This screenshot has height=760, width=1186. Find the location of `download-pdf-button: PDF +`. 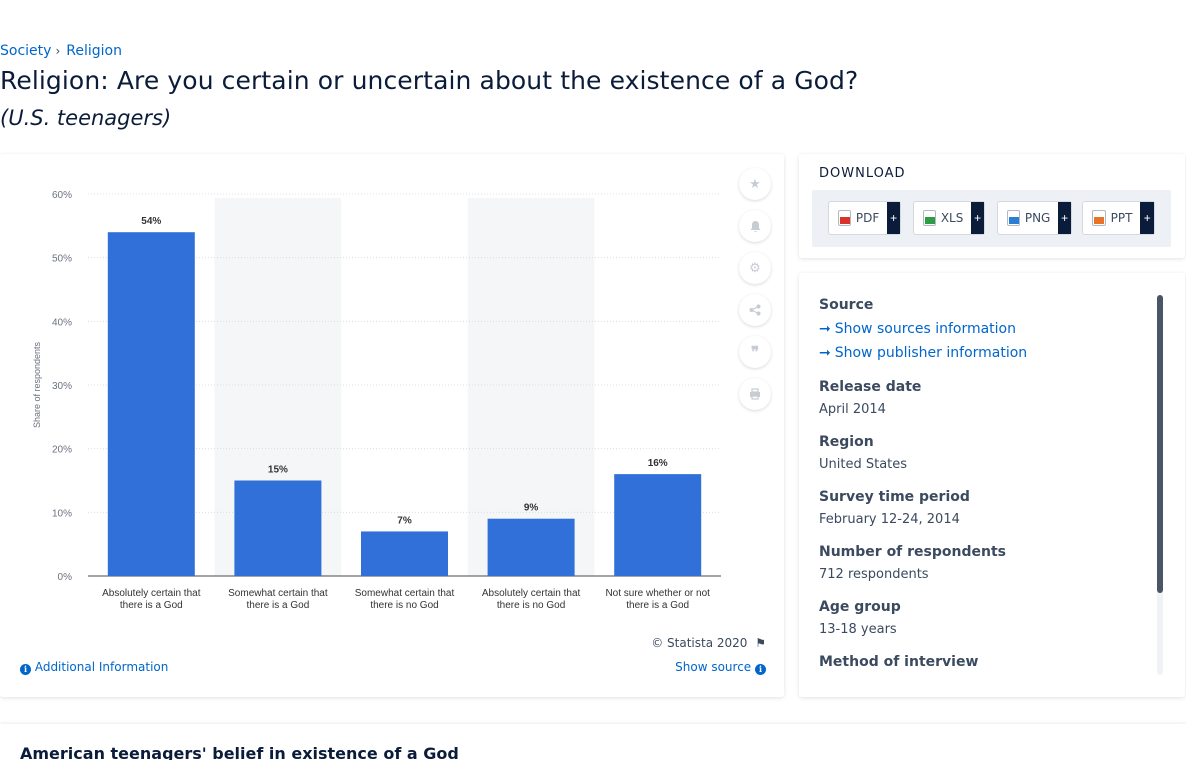

download-pdf-button: PDF + is located at coordinates (864, 218).